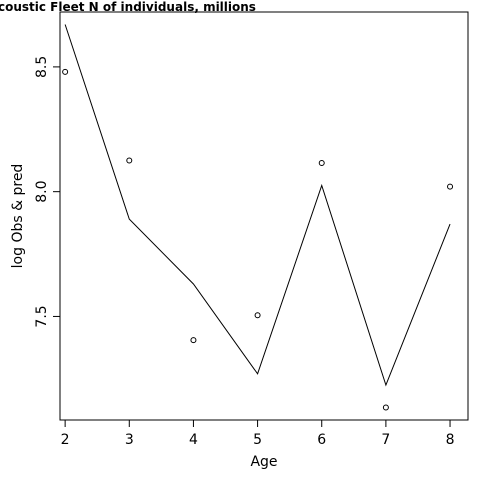 The width and height of the screenshot is (480, 480). I want to click on x-axis: 2 3 4 5 6 7 8, so click(258, 434).